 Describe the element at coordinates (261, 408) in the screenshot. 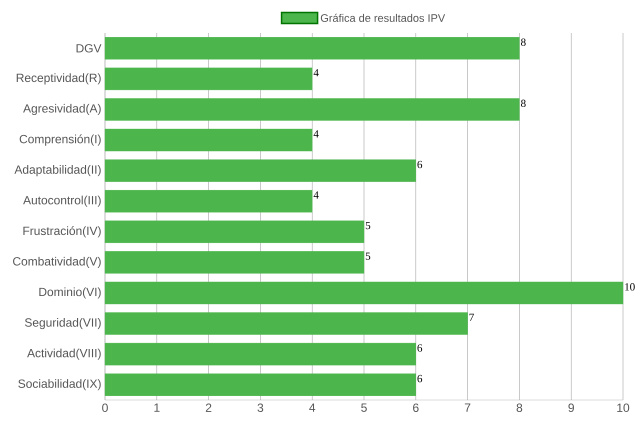

I see `x-tick-label: 3` at that location.